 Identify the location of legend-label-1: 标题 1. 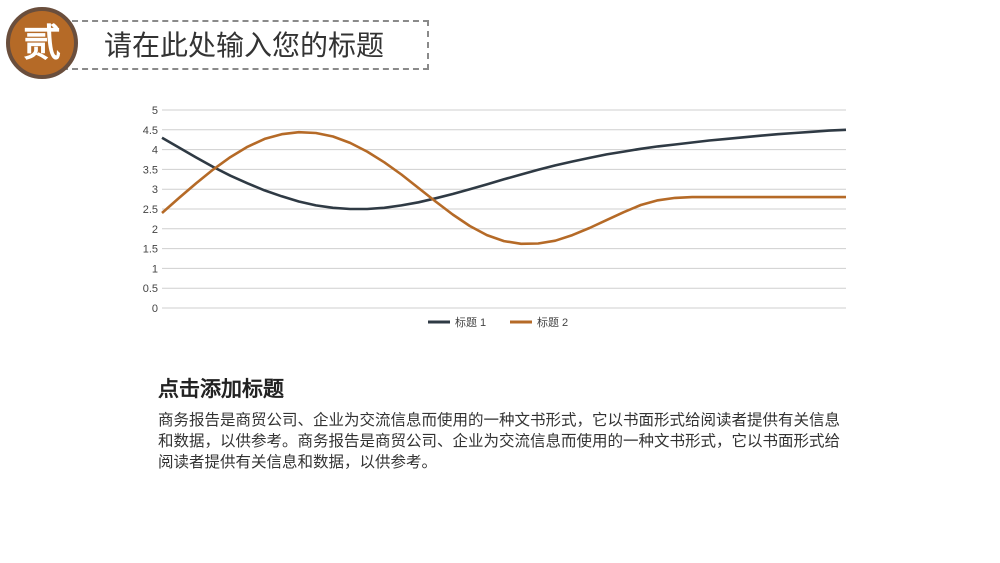
(470, 322).